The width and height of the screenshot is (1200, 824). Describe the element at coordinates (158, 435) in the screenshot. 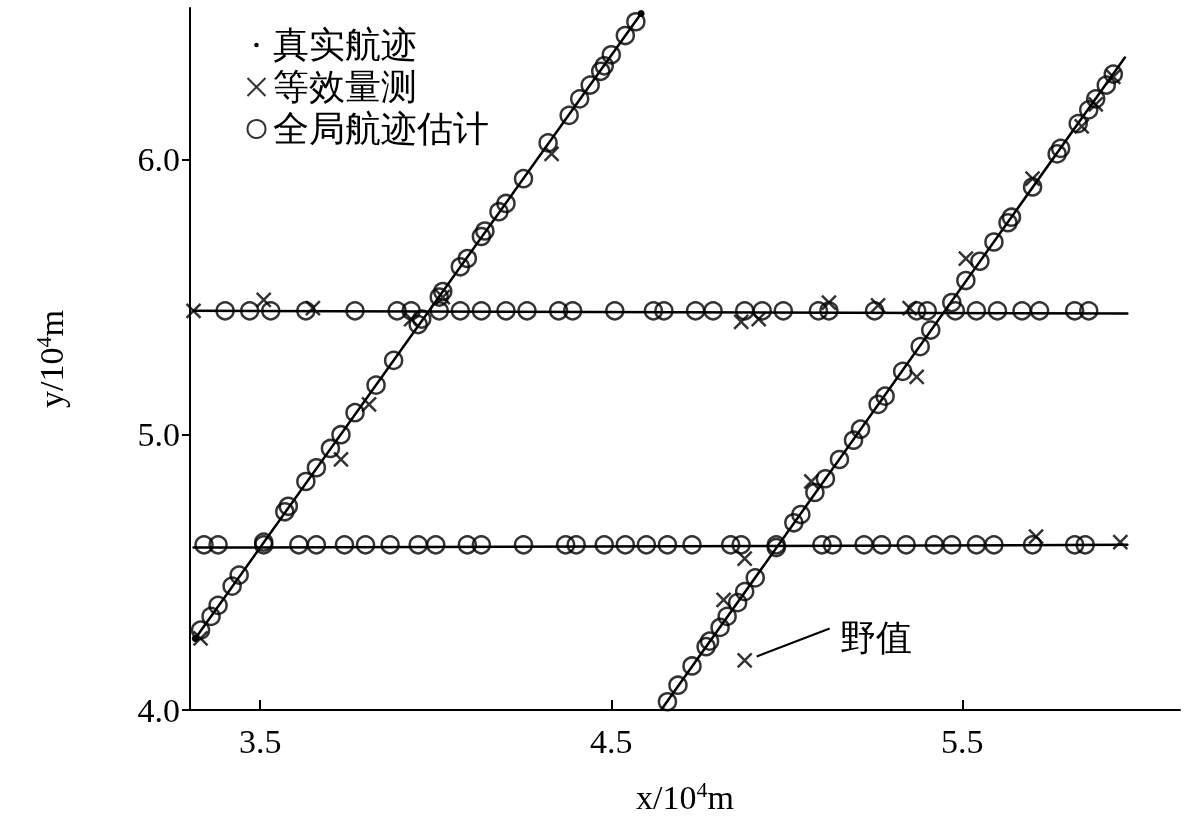

I see `y-tick-label: 5.0` at that location.